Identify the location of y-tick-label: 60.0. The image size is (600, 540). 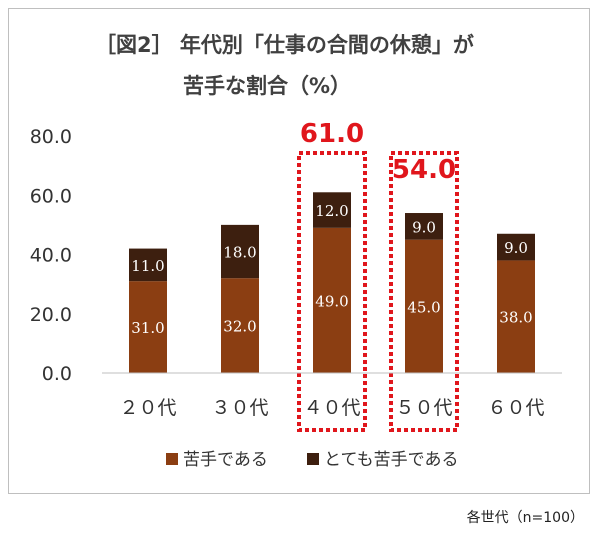
(51, 196).